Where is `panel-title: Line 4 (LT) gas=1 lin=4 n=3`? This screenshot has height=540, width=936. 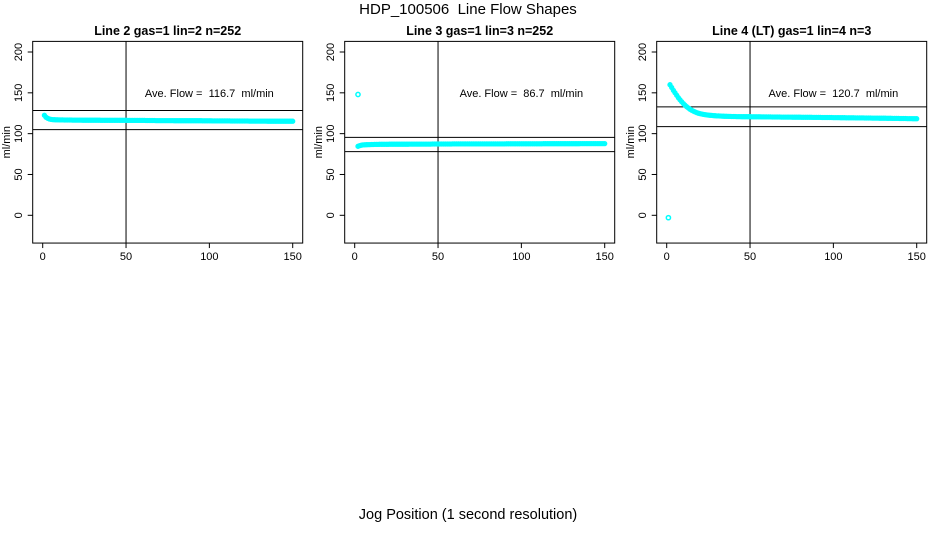 panel-title: Line 4 (LT) gas=1 lin=4 n=3 is located at coordinates (791, 31).